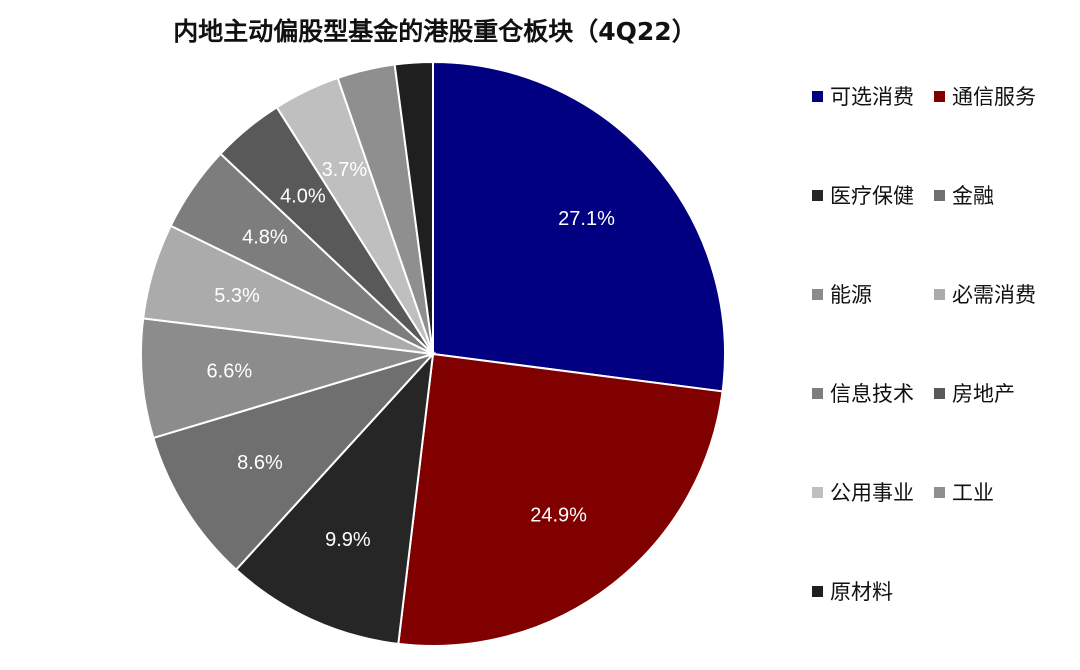 The width and height of the screenshot is (1080, 670). I want to click on legend-item-10: 原材料, so click(873, 591).